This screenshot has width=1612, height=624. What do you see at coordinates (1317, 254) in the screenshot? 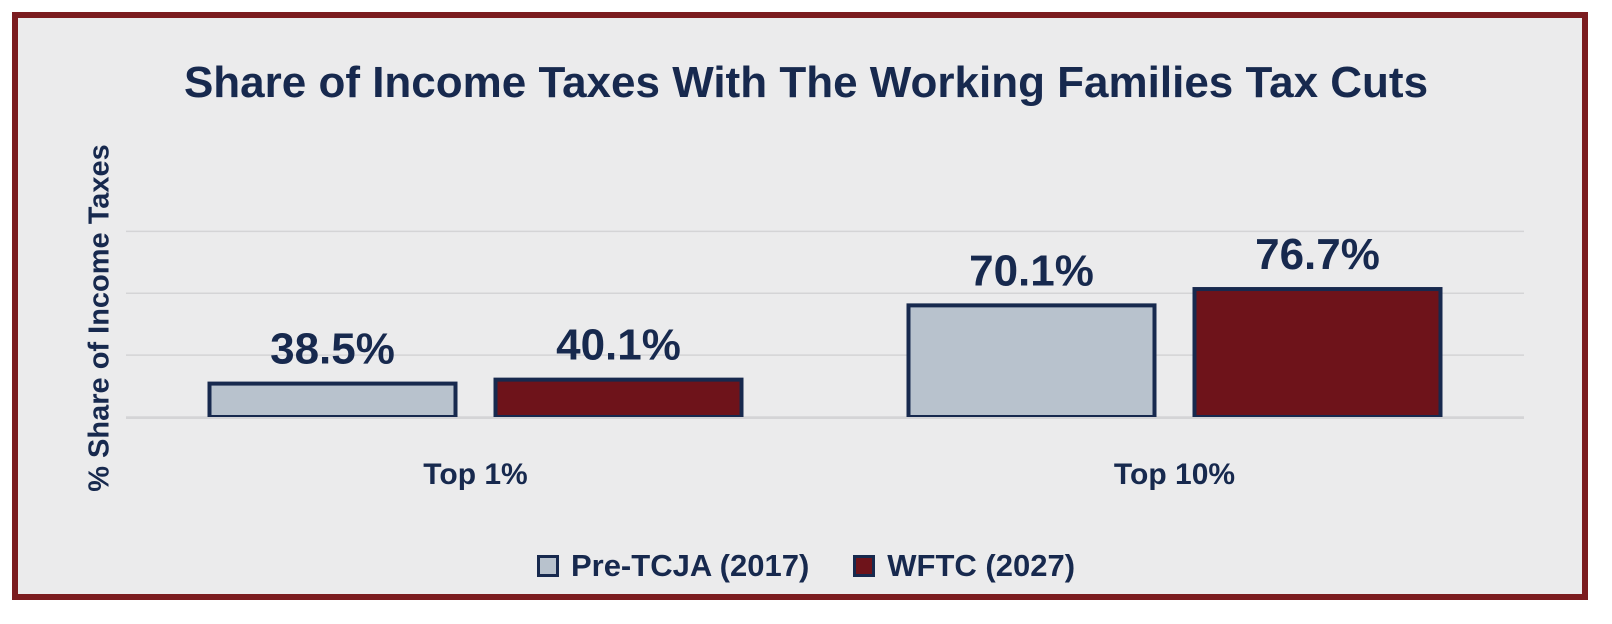
I see `data-label: 76.7%` at bounding box center [1317, 254].